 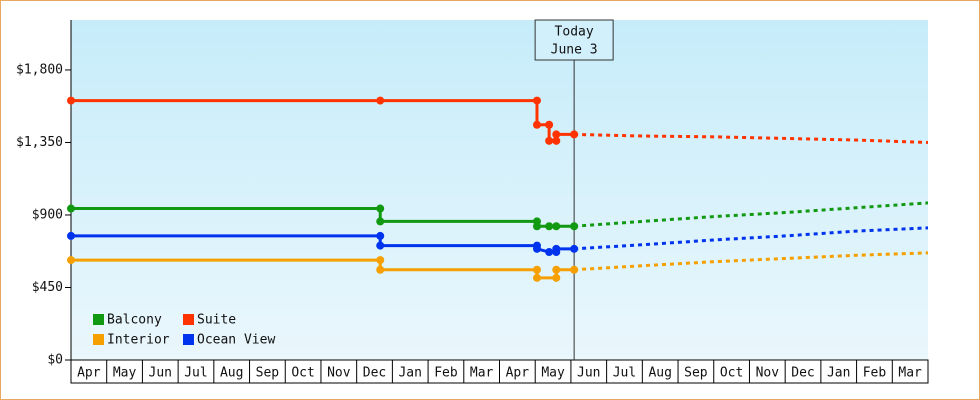 What do you see at coordinates (574, 32) in the screenshot?
I see `today-label: Today` at bounding box center [574, 32].